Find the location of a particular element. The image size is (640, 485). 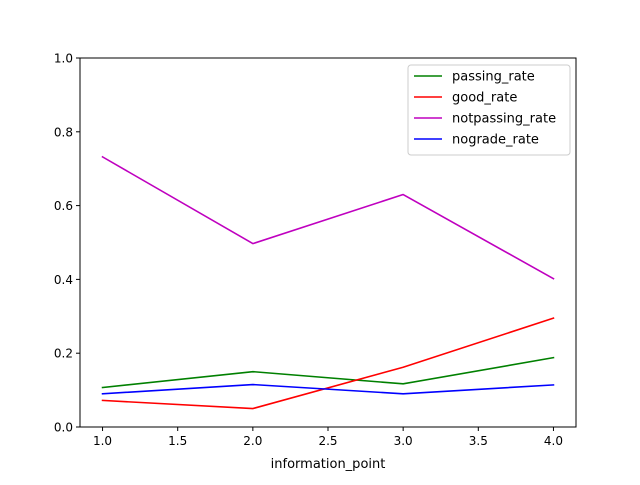

legend-label-passing_rate: passing_rate is located at coordinates (493, 77).